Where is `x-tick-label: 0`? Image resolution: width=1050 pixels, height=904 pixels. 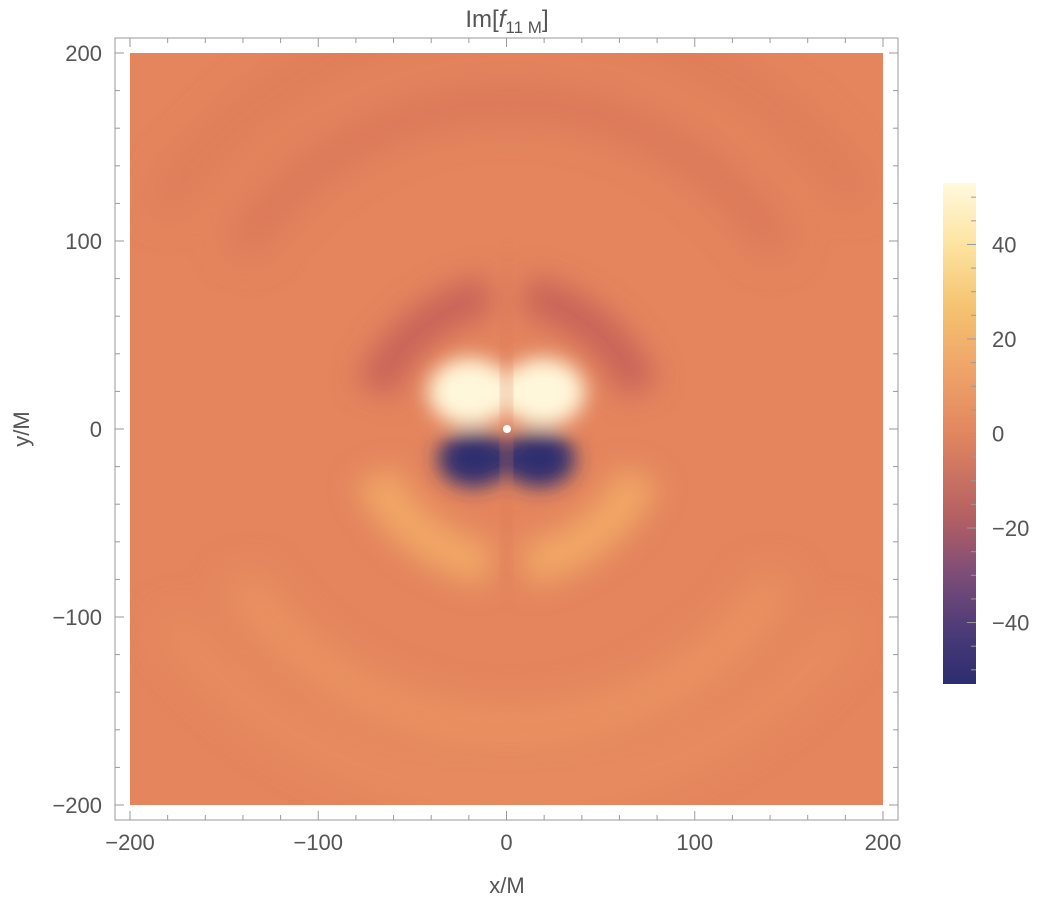
x-tick-label: 0 is located at coordinates (506, 842).